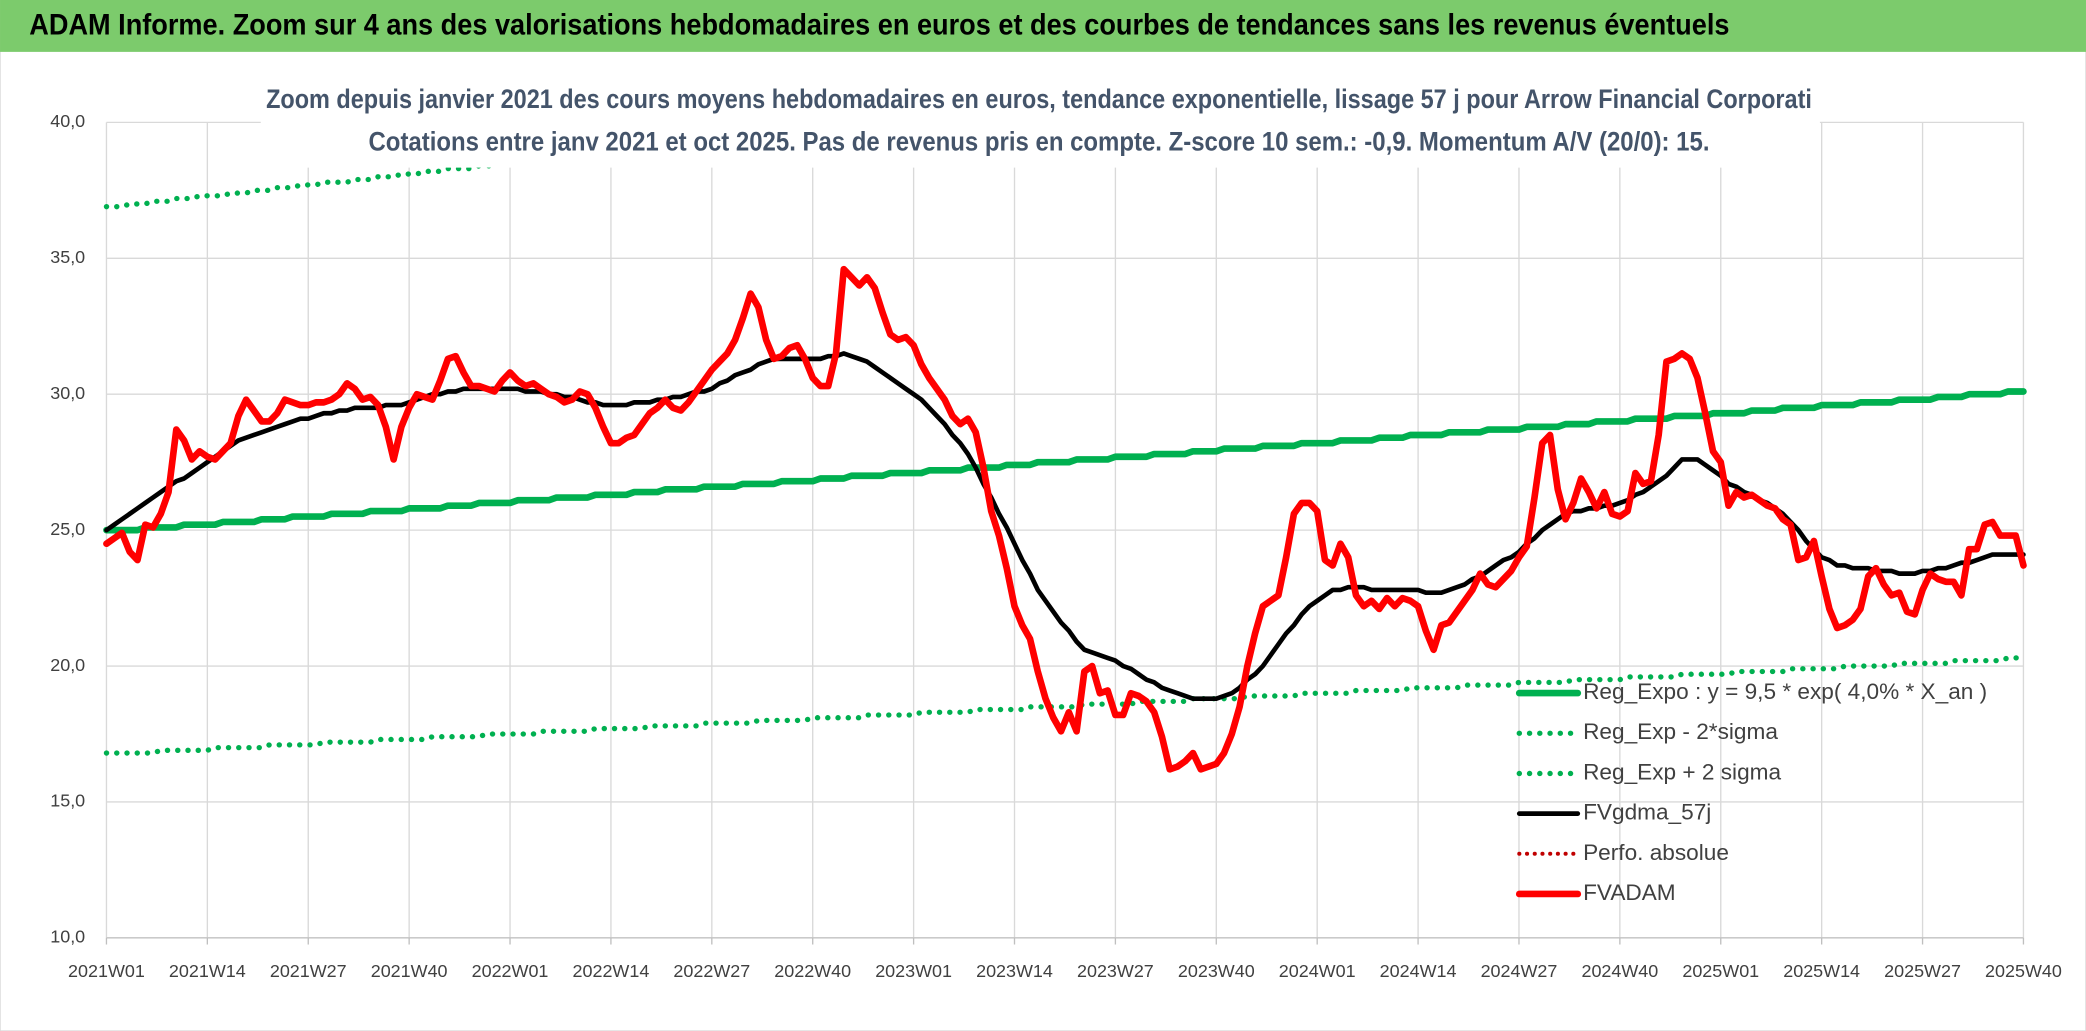  Describe the element at coordinates (308, 971) in the screenshot. I see `x-tick-label: 2021W27` at that location.